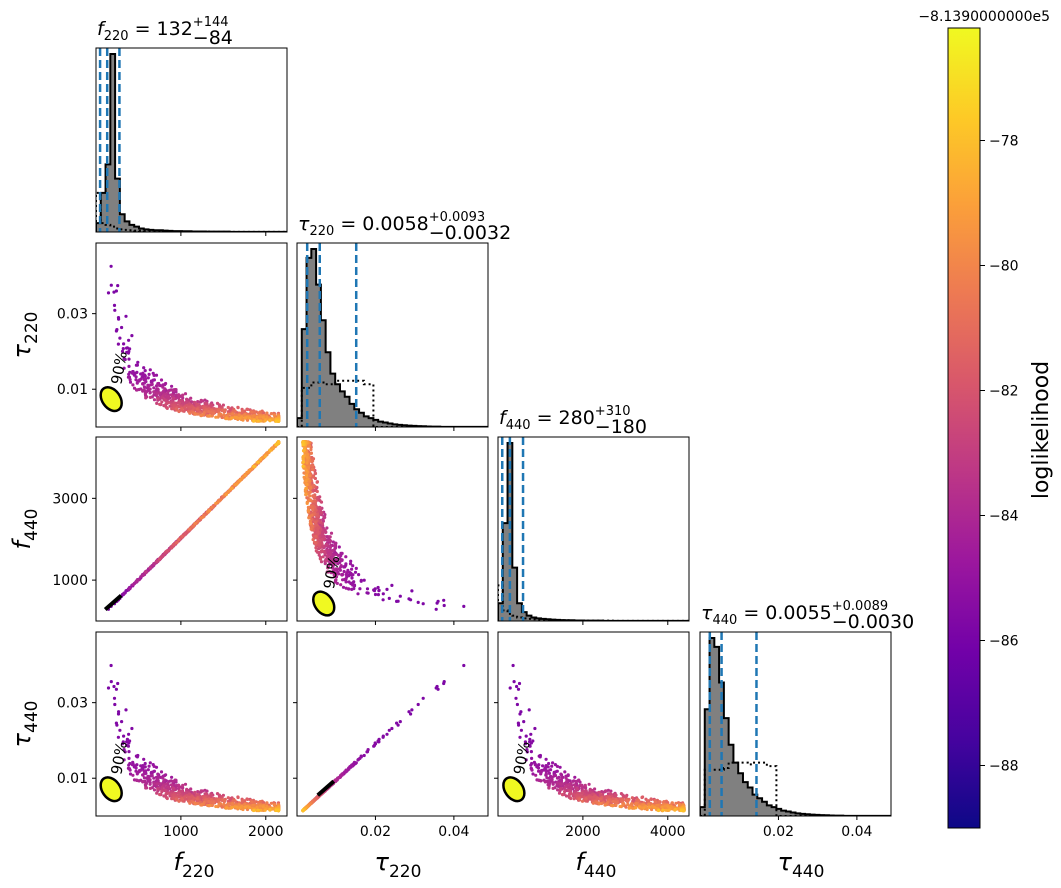  I want to click on panel-f220-f220: f220 = 132+144−84, so click(191, 125).